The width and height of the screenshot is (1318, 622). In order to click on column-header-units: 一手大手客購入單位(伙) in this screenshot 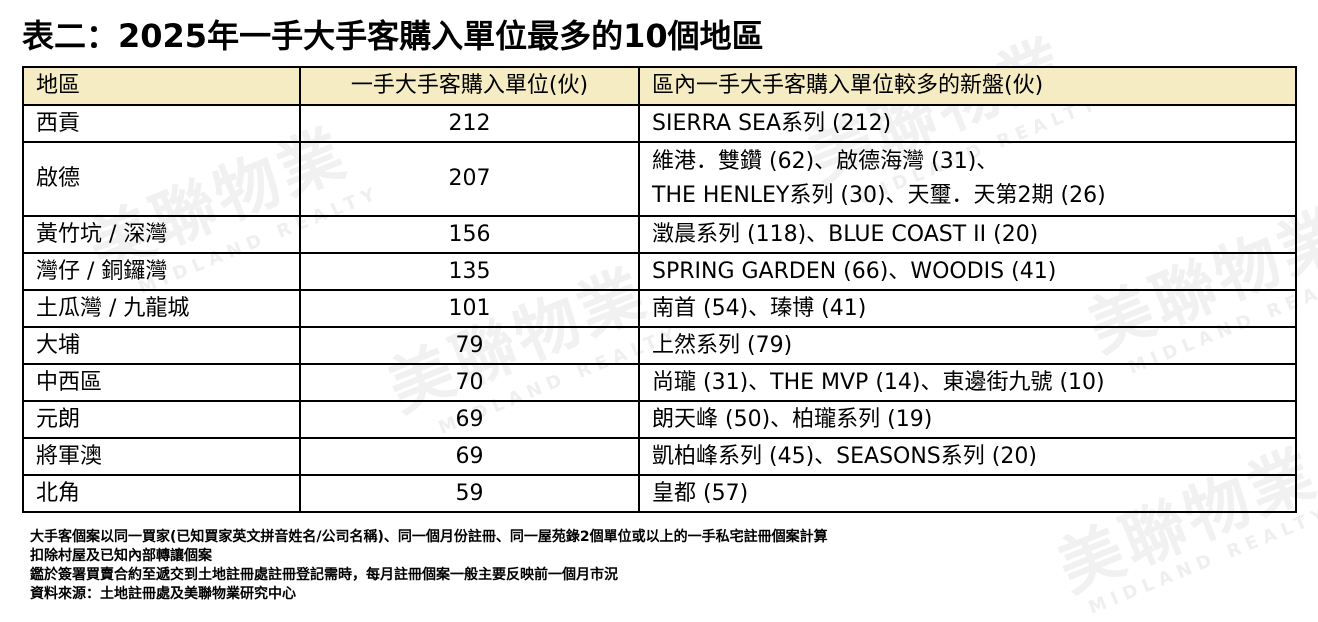, I will do `click(469, 86)`.